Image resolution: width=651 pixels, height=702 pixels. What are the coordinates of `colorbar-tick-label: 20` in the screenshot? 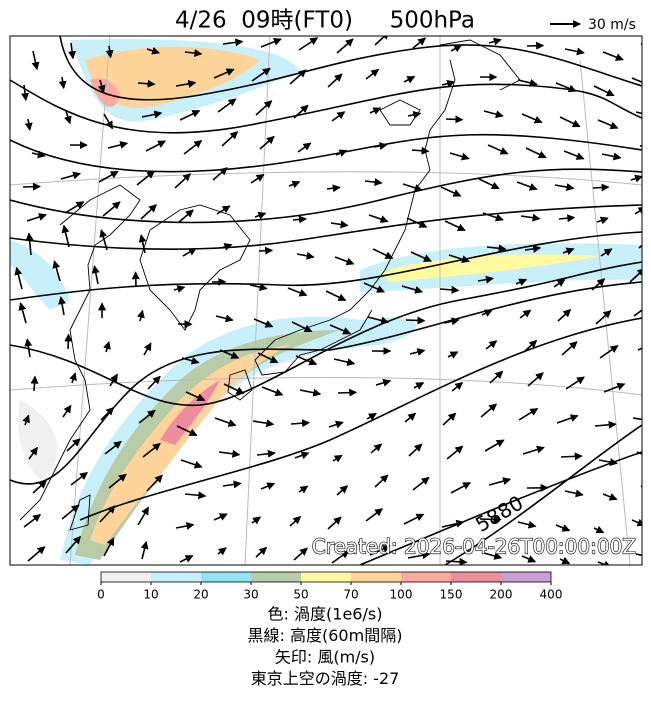 It's located at (200, 595).